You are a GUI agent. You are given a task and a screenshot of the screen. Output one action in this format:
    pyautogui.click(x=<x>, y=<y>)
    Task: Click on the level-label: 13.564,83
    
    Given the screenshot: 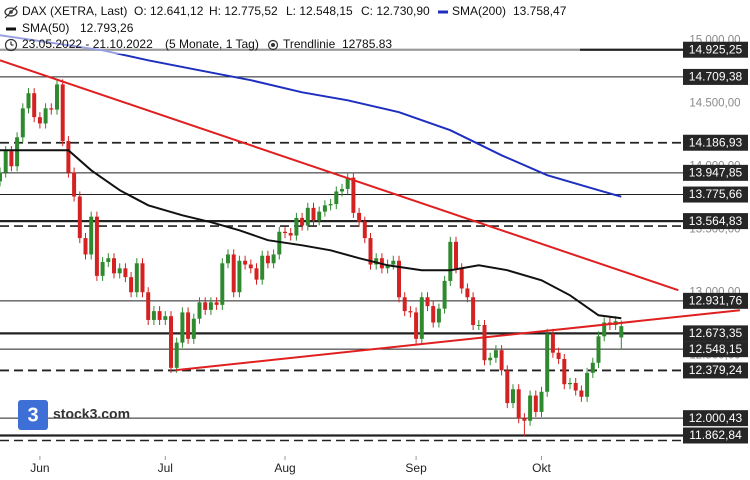 What is the action you would take?
    pyautogui.click(x=716, y=221)
    